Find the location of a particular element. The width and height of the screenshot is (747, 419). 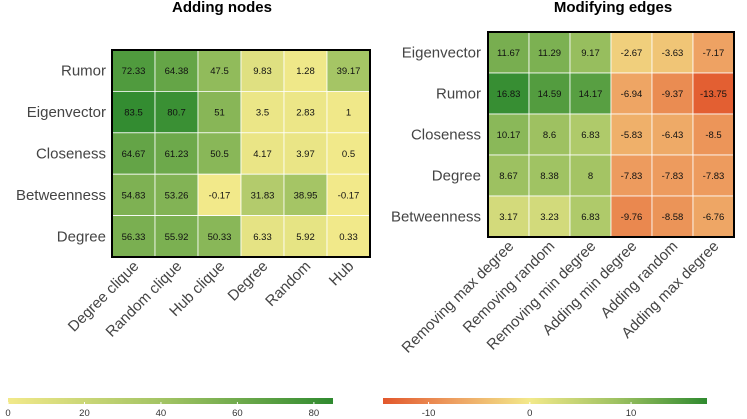

cell-value-label: 14.17 is located at coordinates (591, 94).